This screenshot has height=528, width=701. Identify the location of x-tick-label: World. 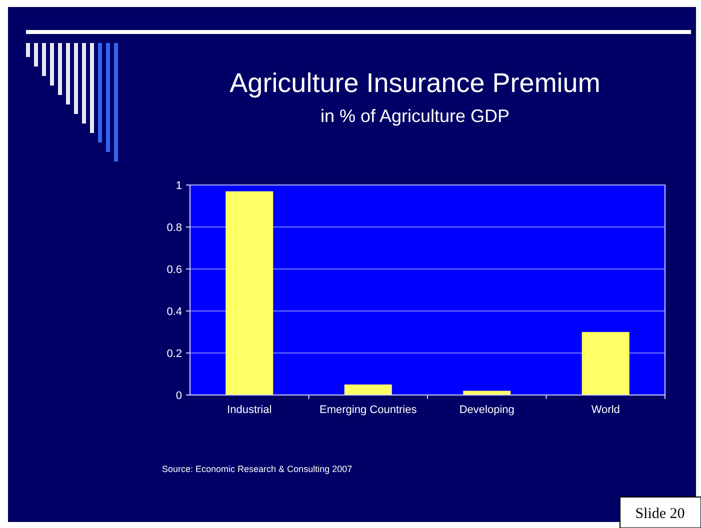
(605, 410).